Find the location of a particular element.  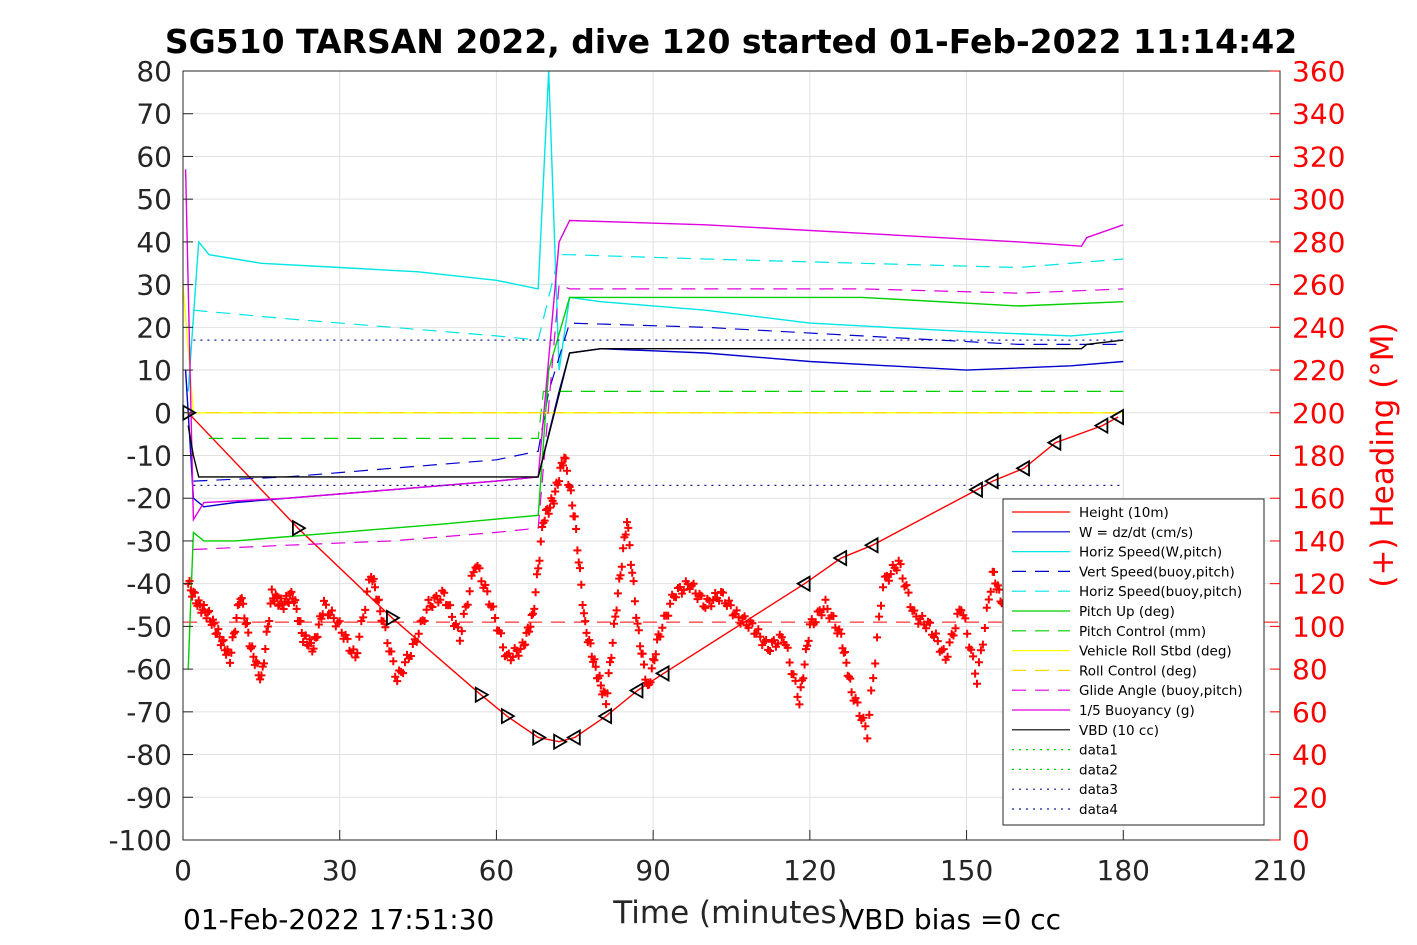

series-vehicle-roll-stbd-deg is located at coordinates (653, 349).